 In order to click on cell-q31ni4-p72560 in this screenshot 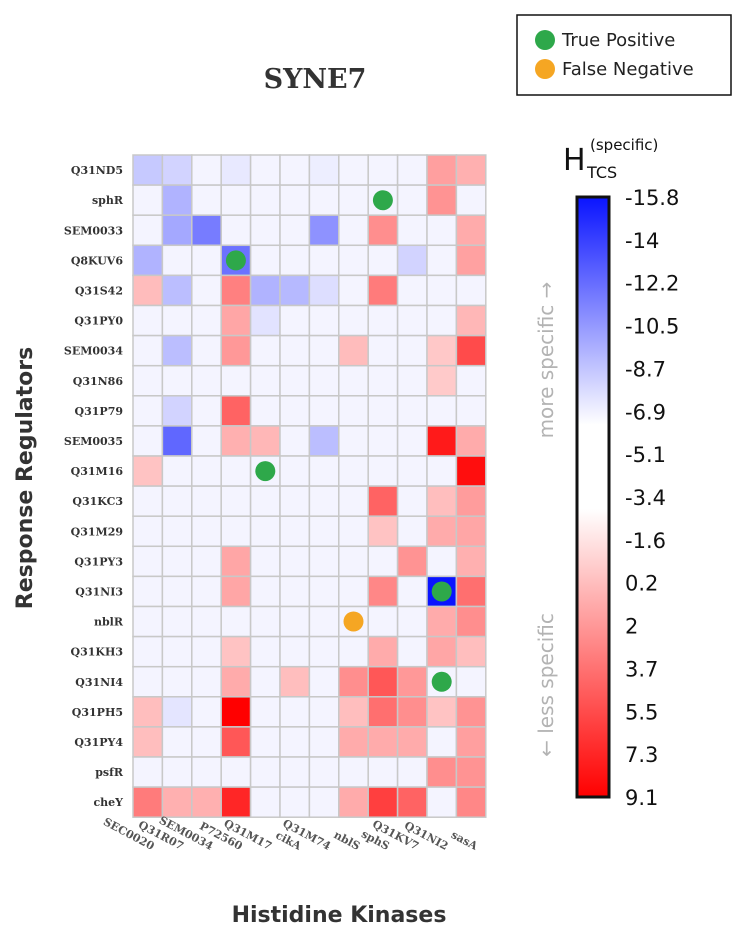, I will do `click(236, 681)`.